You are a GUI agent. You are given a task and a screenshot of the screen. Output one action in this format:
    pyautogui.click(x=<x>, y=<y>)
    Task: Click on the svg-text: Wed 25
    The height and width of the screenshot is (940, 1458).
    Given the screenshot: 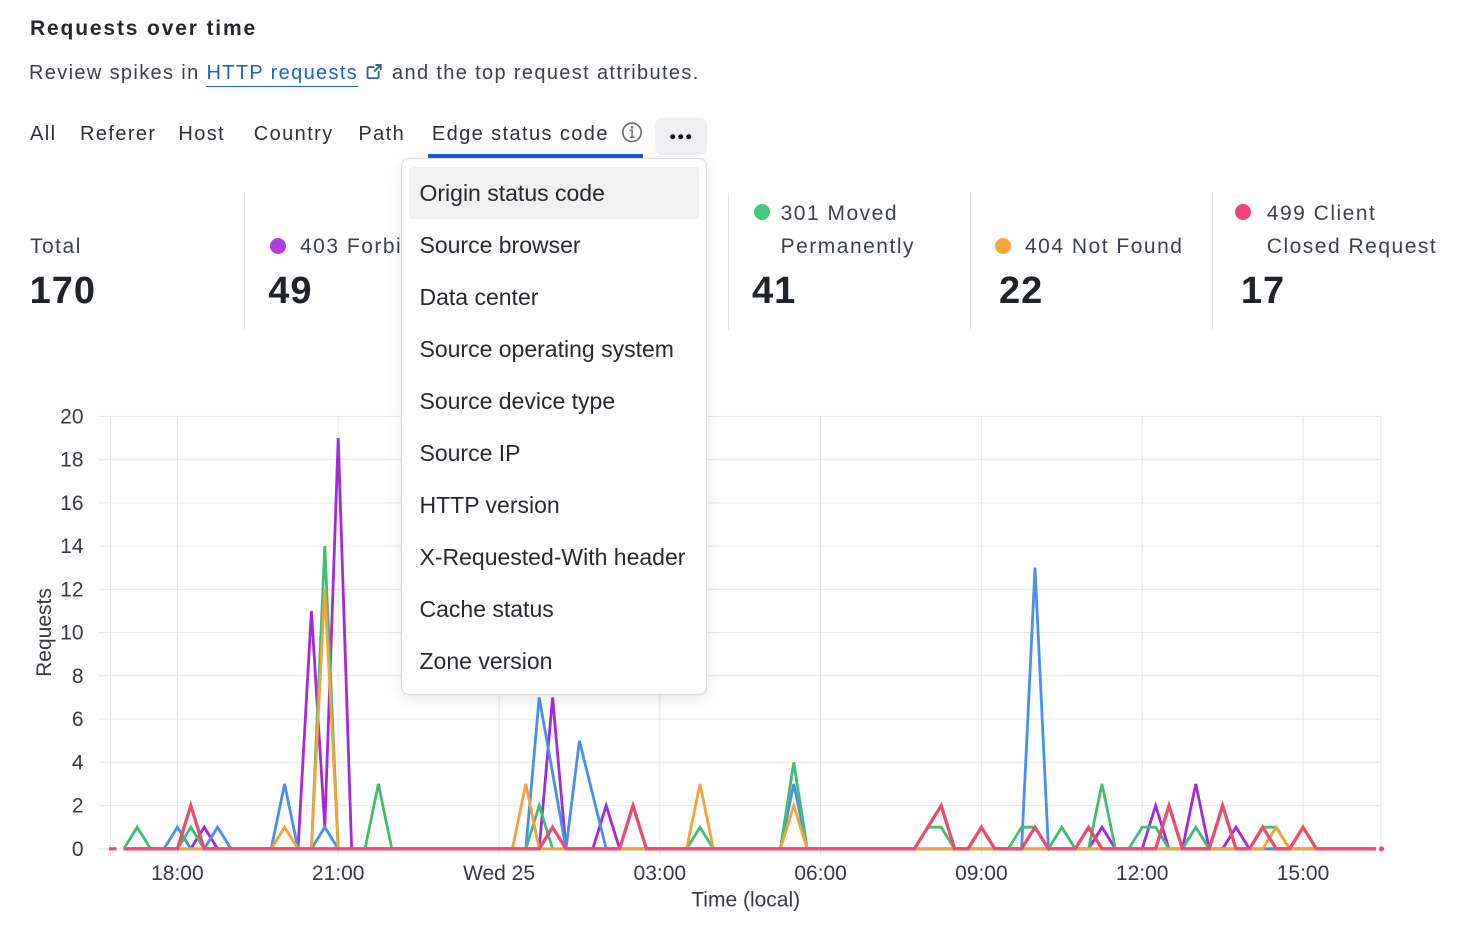 What is the action you would take?
    pyautogui.click(x=499, y=873)
    